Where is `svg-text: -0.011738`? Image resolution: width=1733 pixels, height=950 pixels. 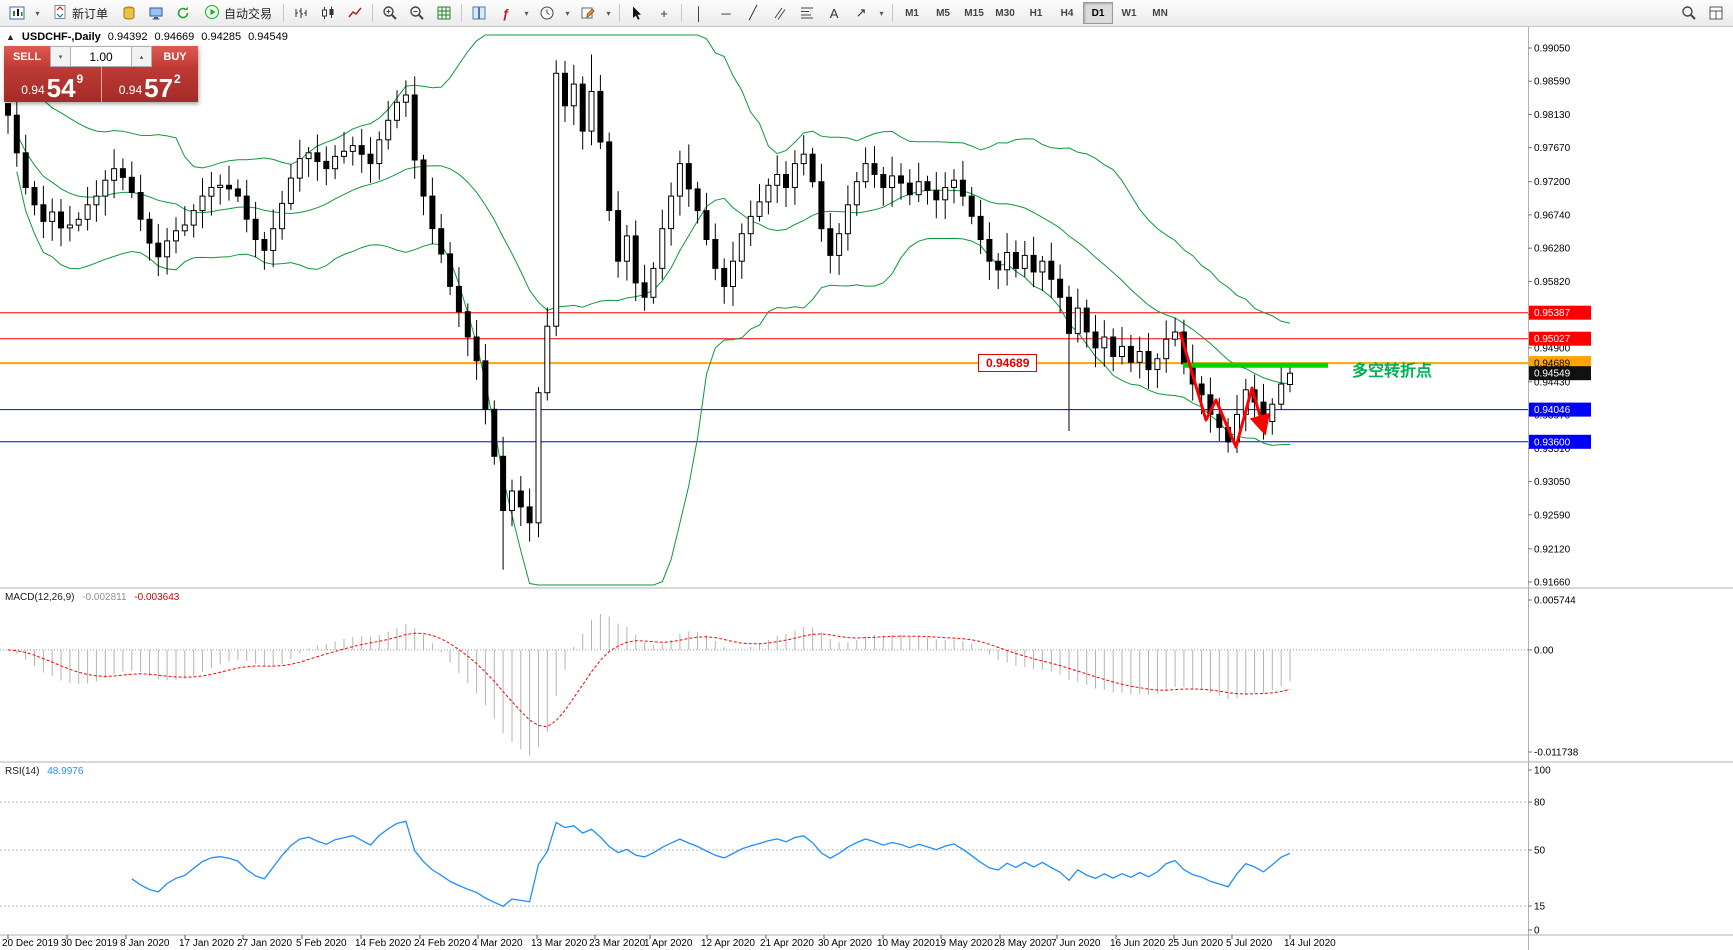
svg-text: -0.011738 is located at coordinates (1556, 753).